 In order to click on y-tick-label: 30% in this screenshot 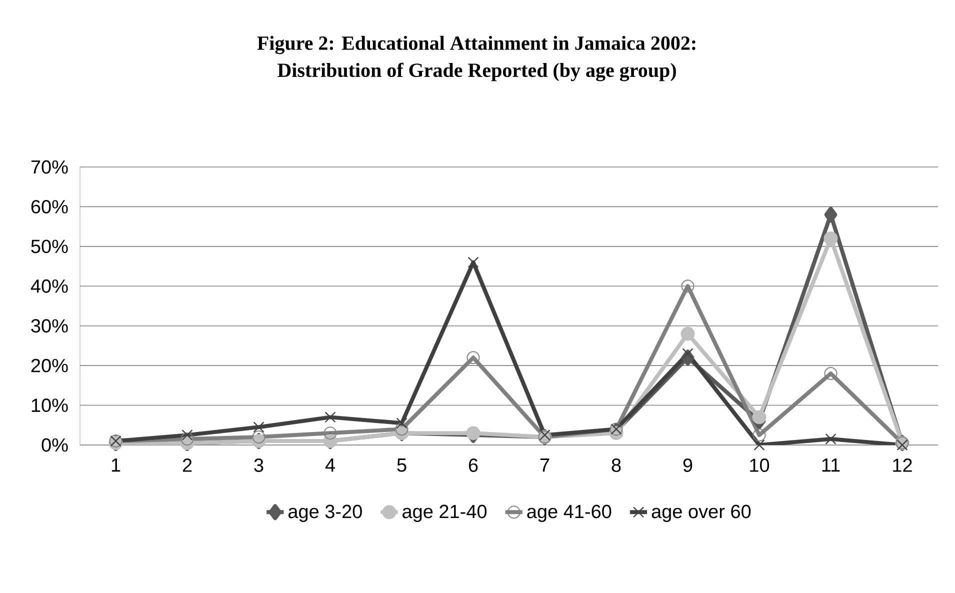, I will do `click(49, 326)`.